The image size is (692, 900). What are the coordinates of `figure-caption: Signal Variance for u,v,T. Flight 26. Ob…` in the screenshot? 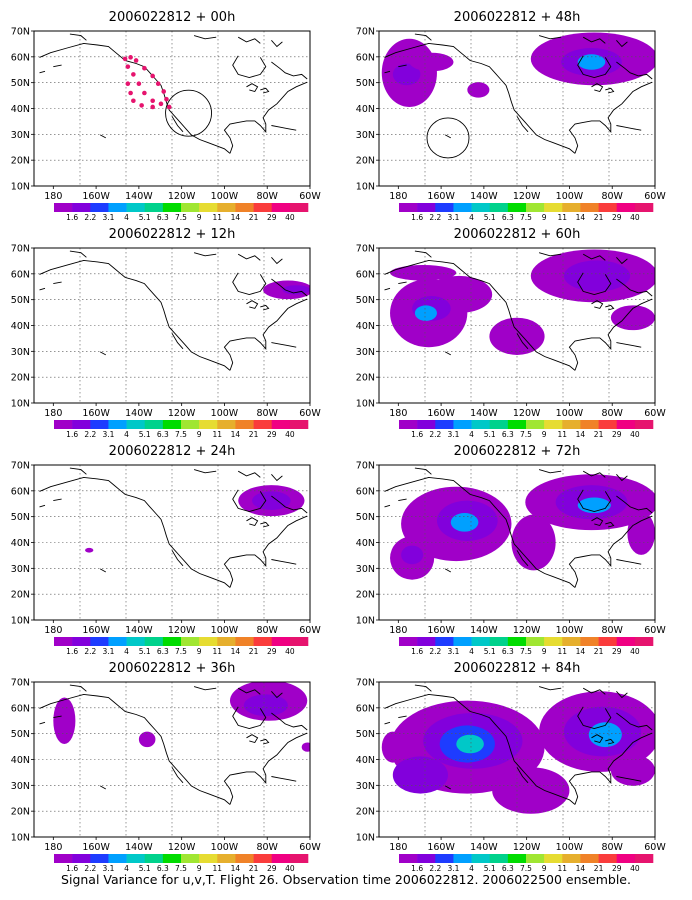 It's located at (346, 879).